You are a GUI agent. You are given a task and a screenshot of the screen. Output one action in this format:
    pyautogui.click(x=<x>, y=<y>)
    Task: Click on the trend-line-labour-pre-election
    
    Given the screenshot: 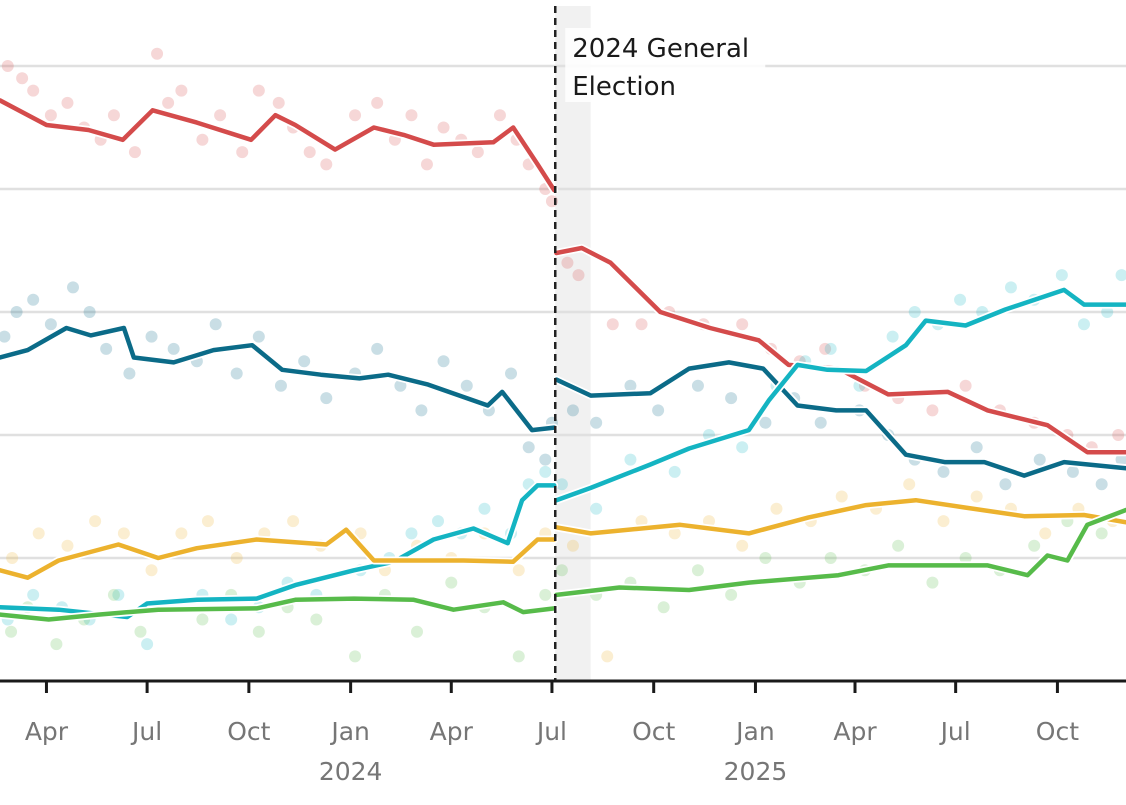 What is the action you would take?
    pyautogui.click(x=278, y=145)
    